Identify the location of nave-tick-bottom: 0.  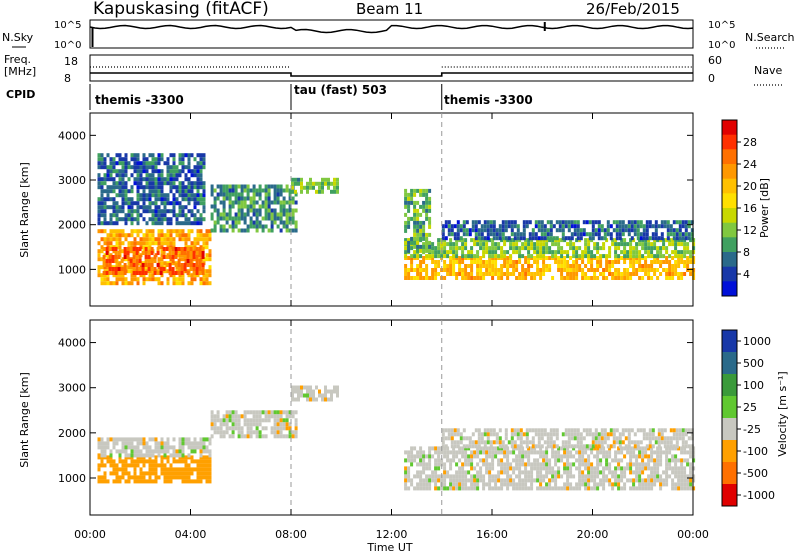
(711, 78).